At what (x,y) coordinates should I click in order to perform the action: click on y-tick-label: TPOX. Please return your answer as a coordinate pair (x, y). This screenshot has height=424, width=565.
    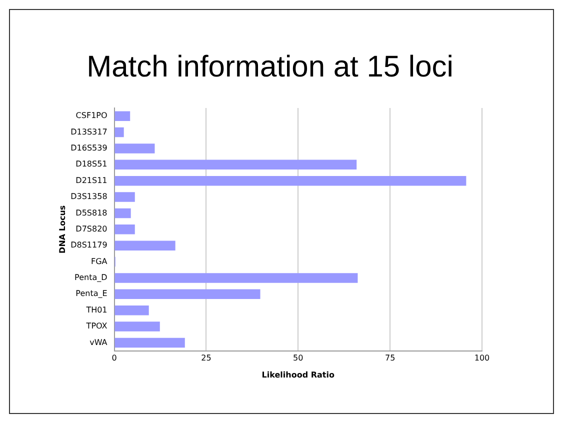
    Looking at the image, I should click on (96, 326).